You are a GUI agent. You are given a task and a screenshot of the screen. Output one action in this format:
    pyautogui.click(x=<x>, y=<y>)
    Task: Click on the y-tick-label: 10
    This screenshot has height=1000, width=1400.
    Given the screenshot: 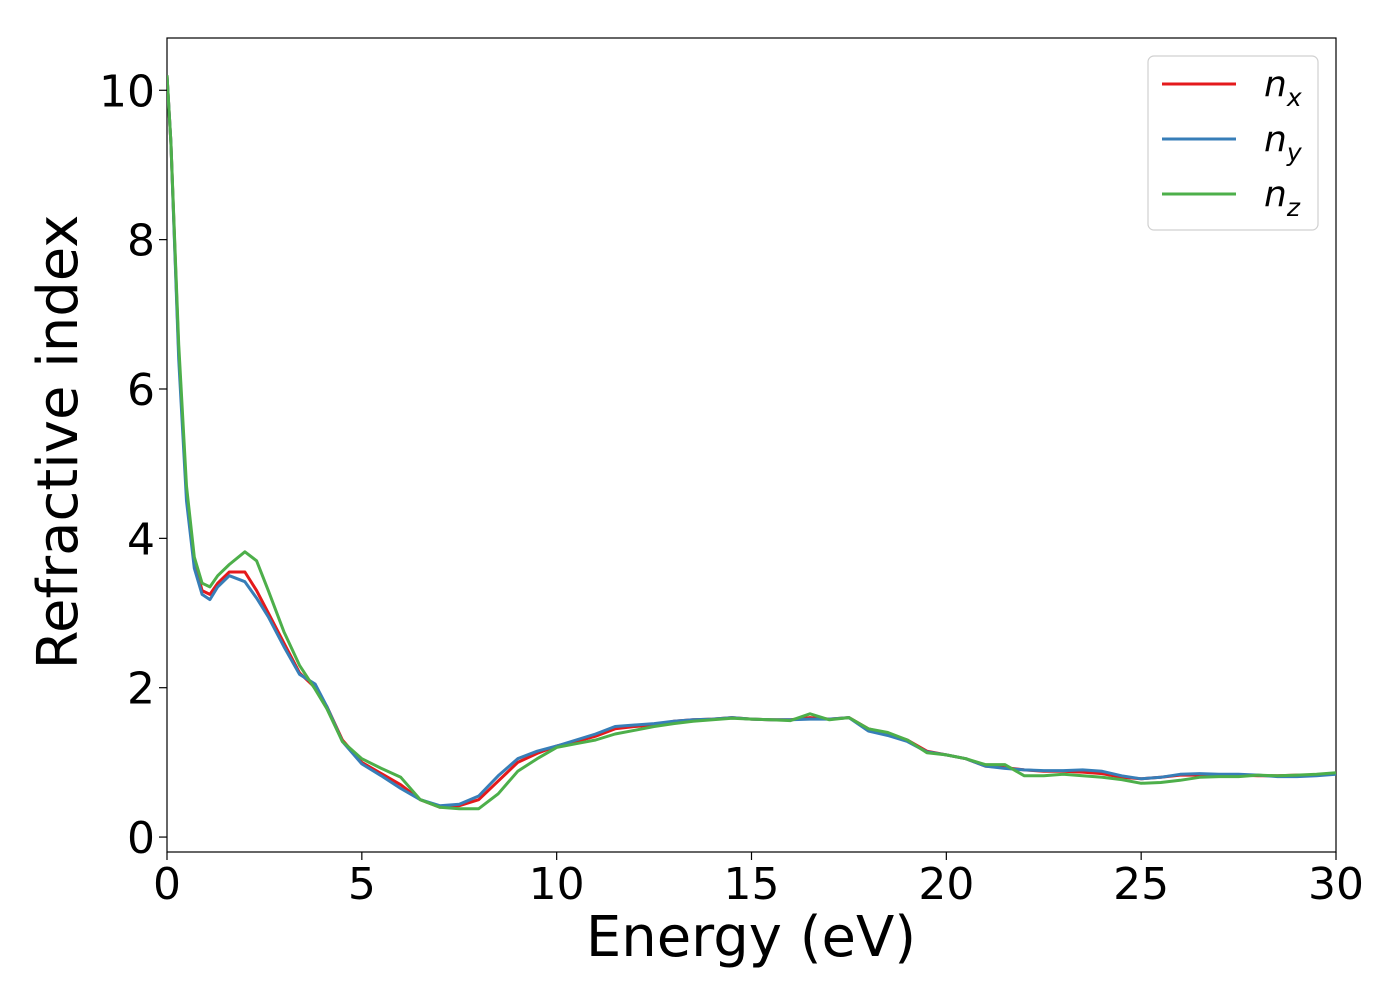 What is the action you would take?
    pyautogui.click(x=127, y=91)
    